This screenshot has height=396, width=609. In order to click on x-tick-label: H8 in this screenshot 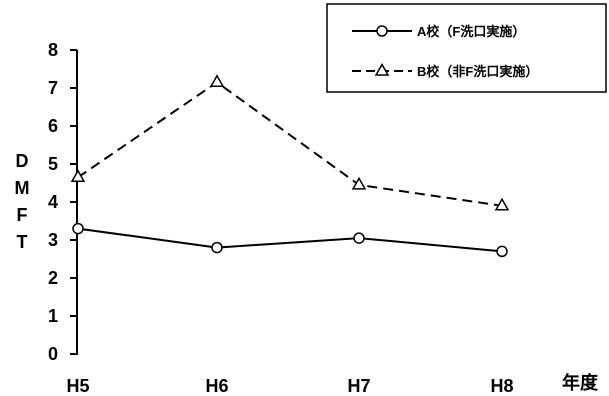, I will do `click(501, 386)`.